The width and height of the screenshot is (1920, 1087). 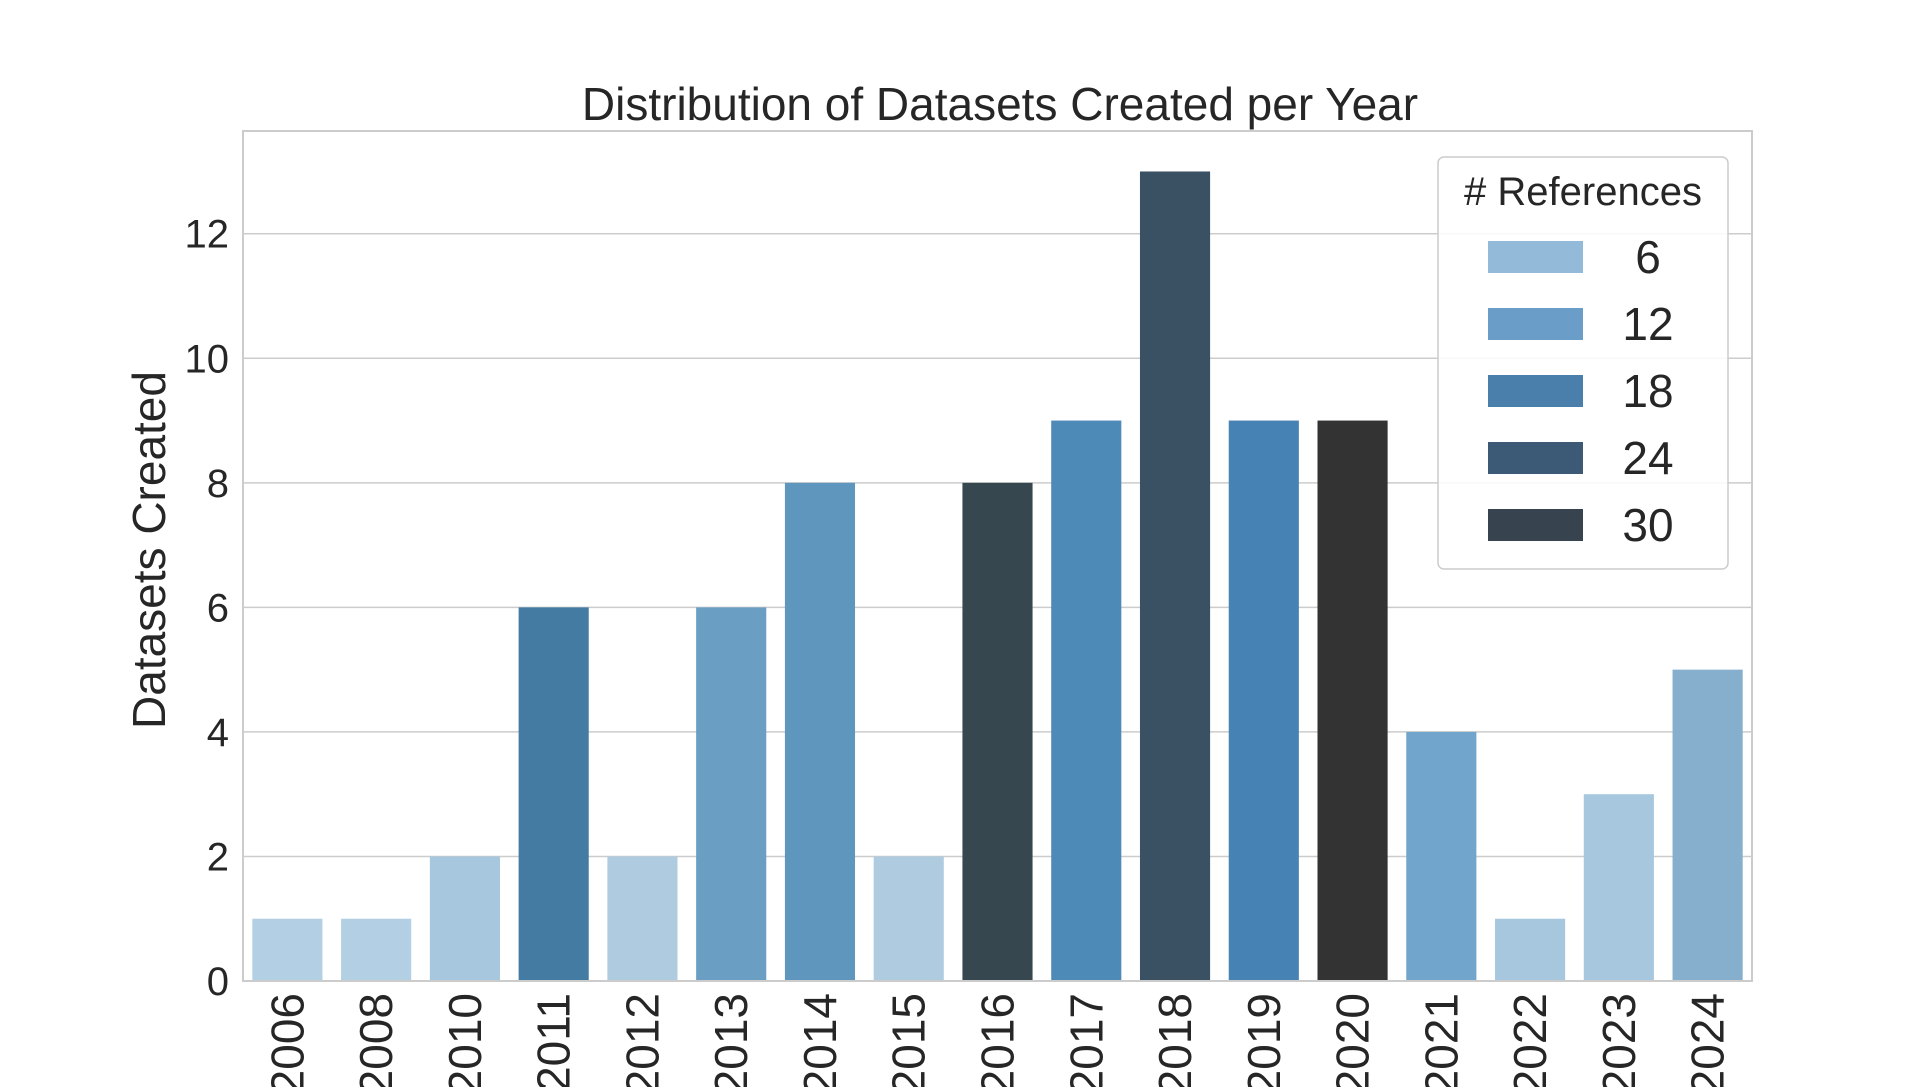 I want to click on x-tick-label: 2013, so click(x=731, y=1040).